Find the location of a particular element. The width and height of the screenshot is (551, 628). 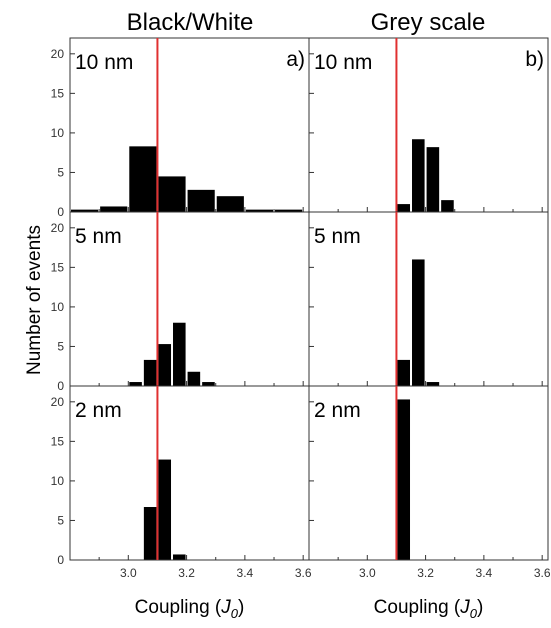

column-title-right: Grey scale is located at coordinates (428, 22).